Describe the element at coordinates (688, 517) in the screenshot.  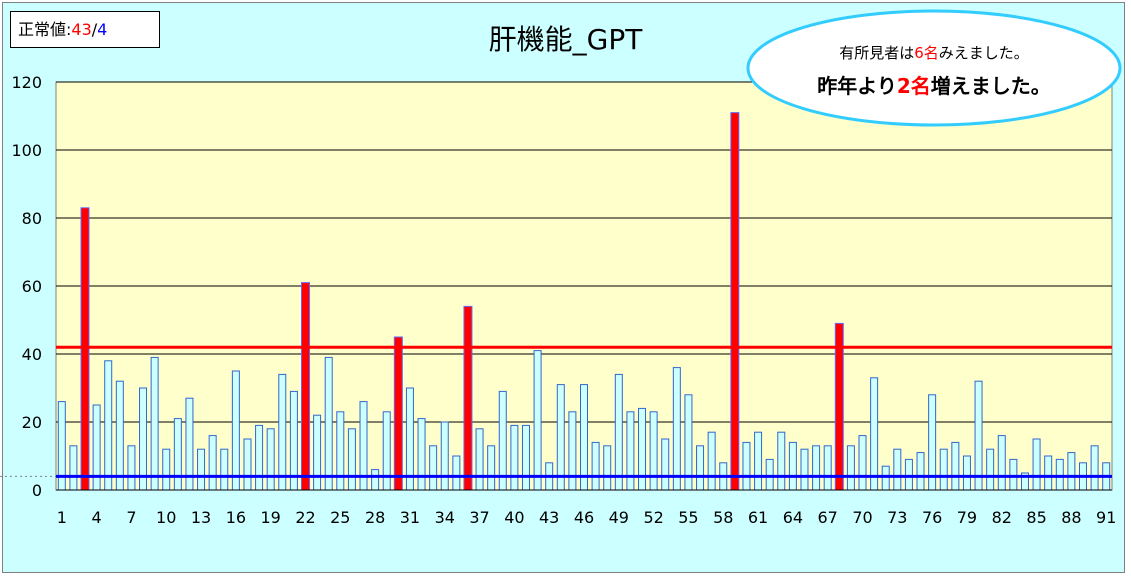
I see `x-tick-label: 55` at that location.